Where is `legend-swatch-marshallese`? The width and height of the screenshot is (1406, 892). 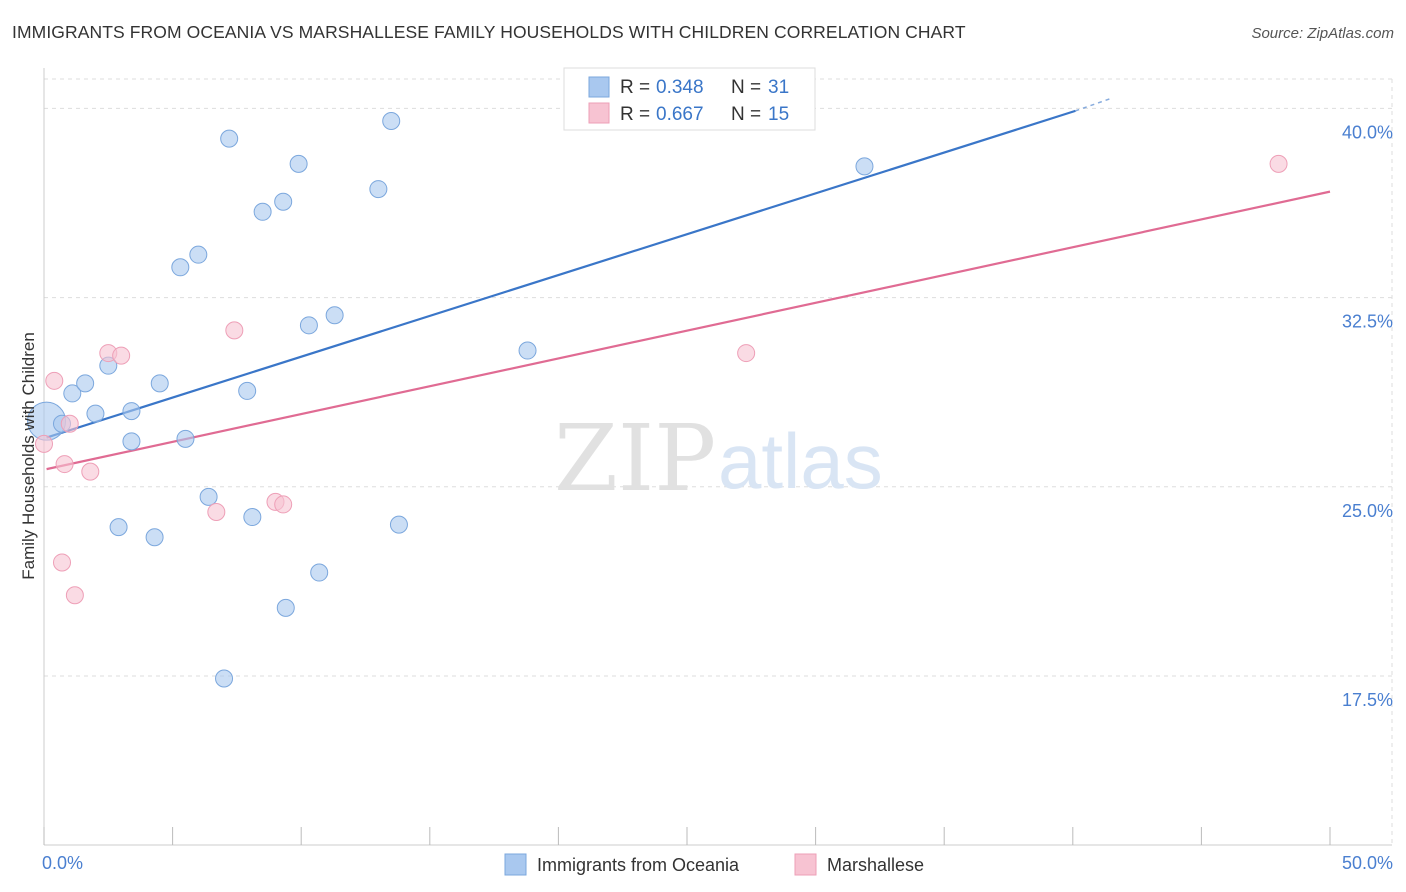 legend-swatch-marshallese is located at coordinates (805, 864).